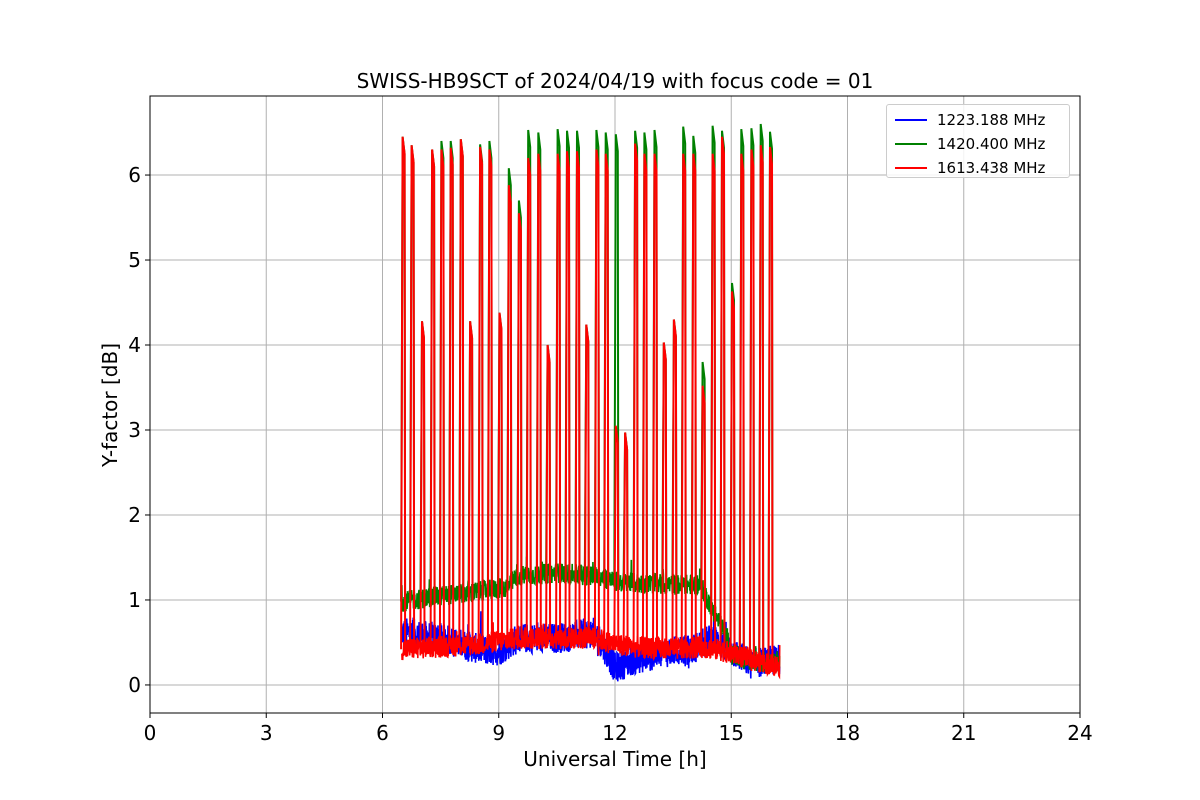 The width and height of the screenshot is (1200, 800). Describe the element at coordinates (134, 685) in the screenshot. I see `y-tick-label: 0` at that location.